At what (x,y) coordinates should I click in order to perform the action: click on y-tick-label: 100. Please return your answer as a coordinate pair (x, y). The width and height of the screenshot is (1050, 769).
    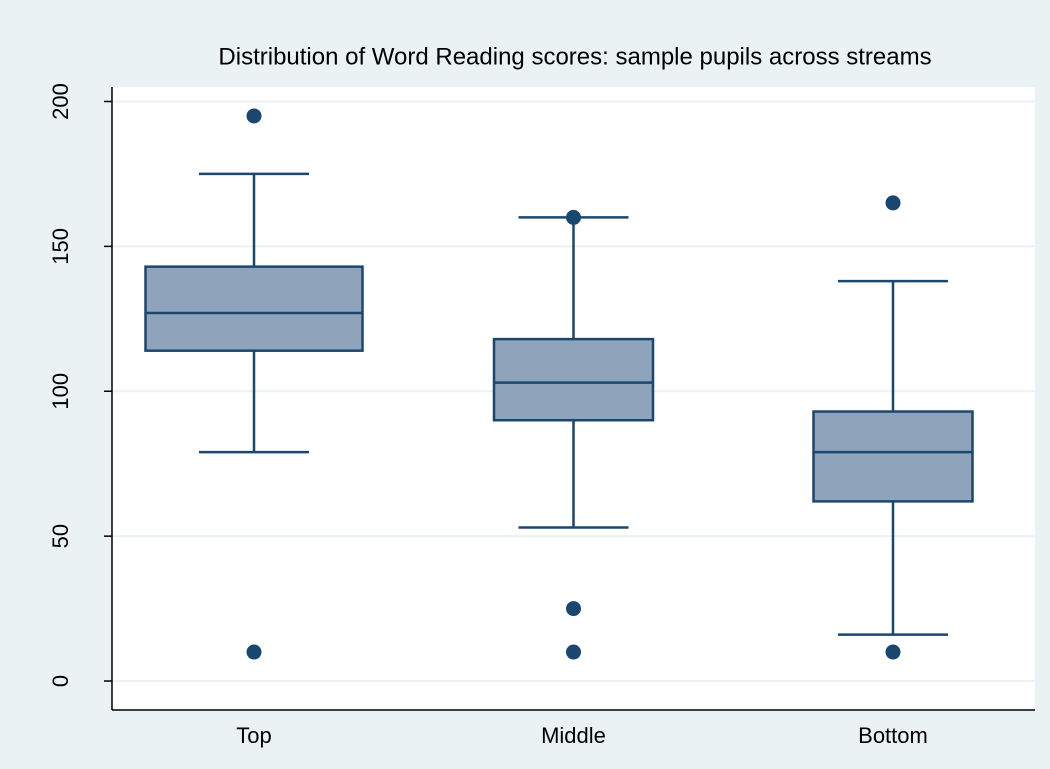
    Looking at the image, I should click on (60, 391).